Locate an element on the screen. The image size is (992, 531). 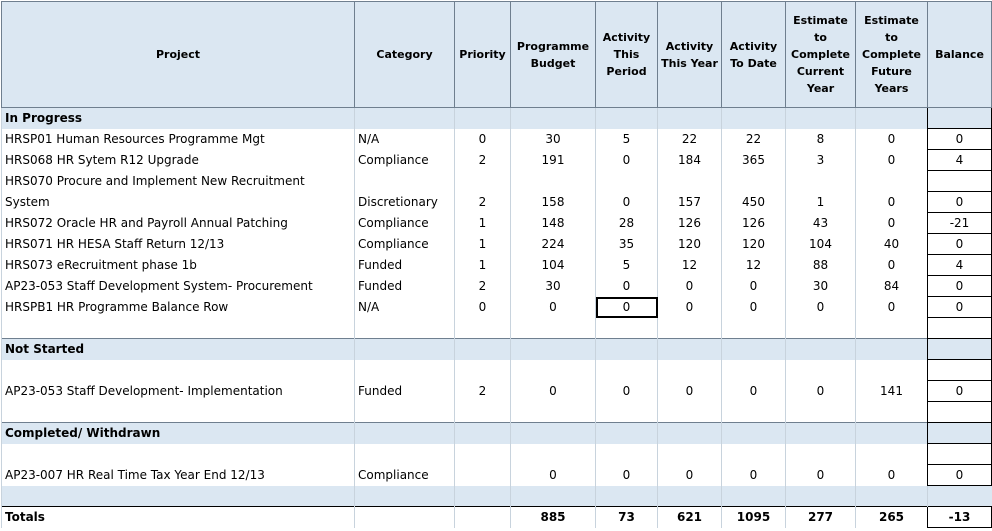
cell-activity-year: 12 is located at coordinates (689, 265).